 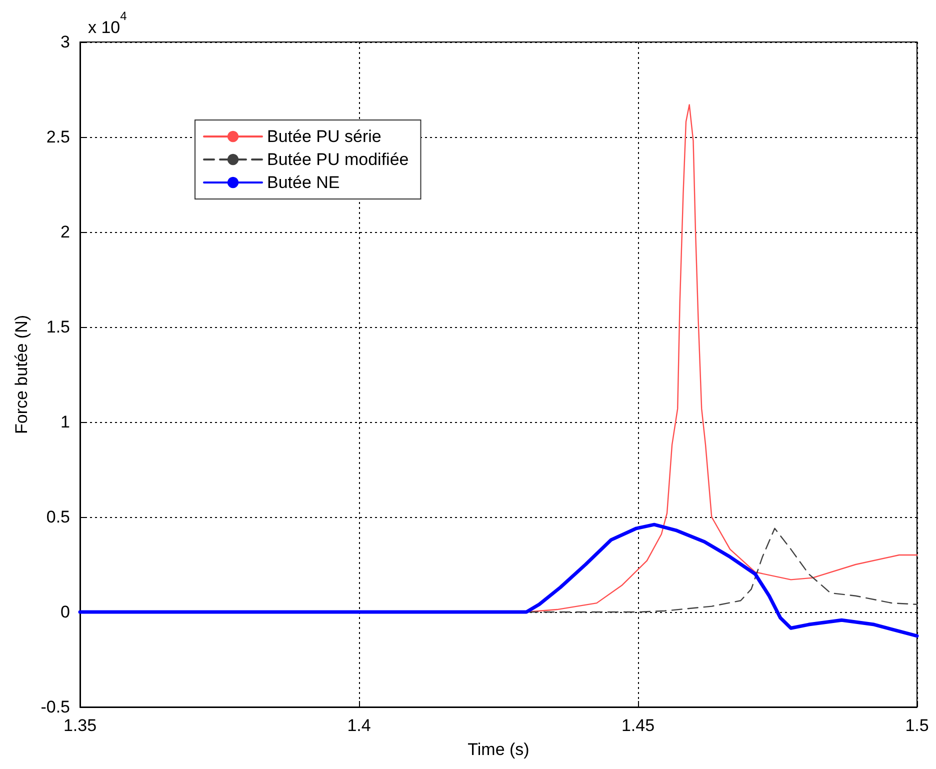 I want to click on y-tick-label: 0.5, so click(x=58, y=517).